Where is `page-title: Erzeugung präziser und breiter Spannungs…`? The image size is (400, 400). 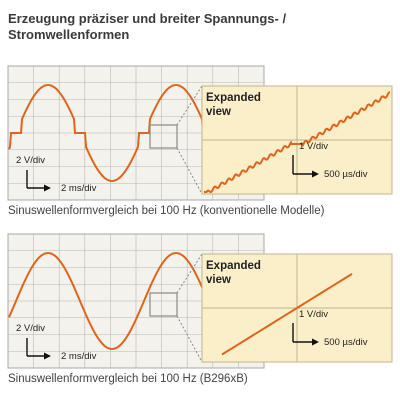 page-title: Erzeugung präziser und breiter Spannungs… is located at coordinates (198, 27).